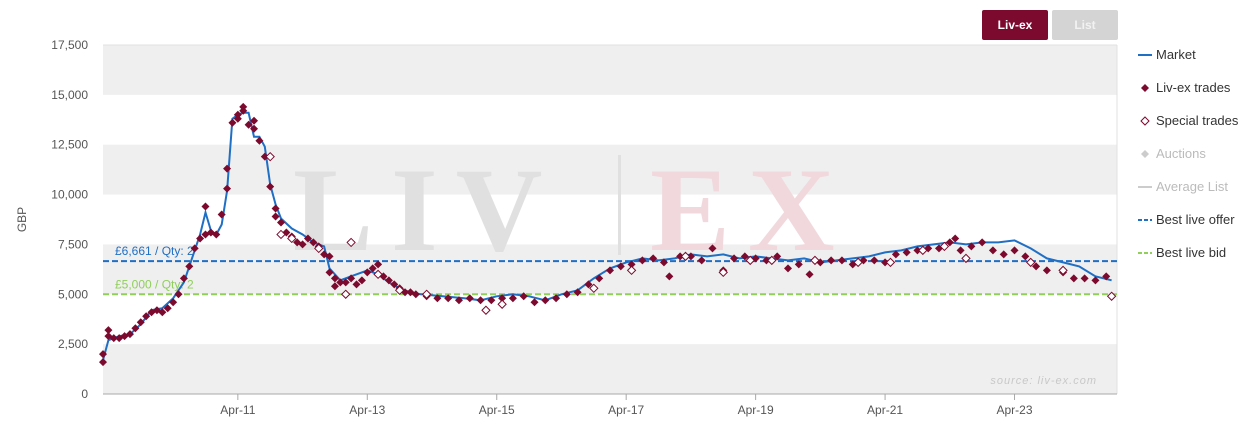  Describe the element at coordinates (154, 284) in the screenshot. I see `reference-line-label: £5,000 / Qty: 2` at that location.